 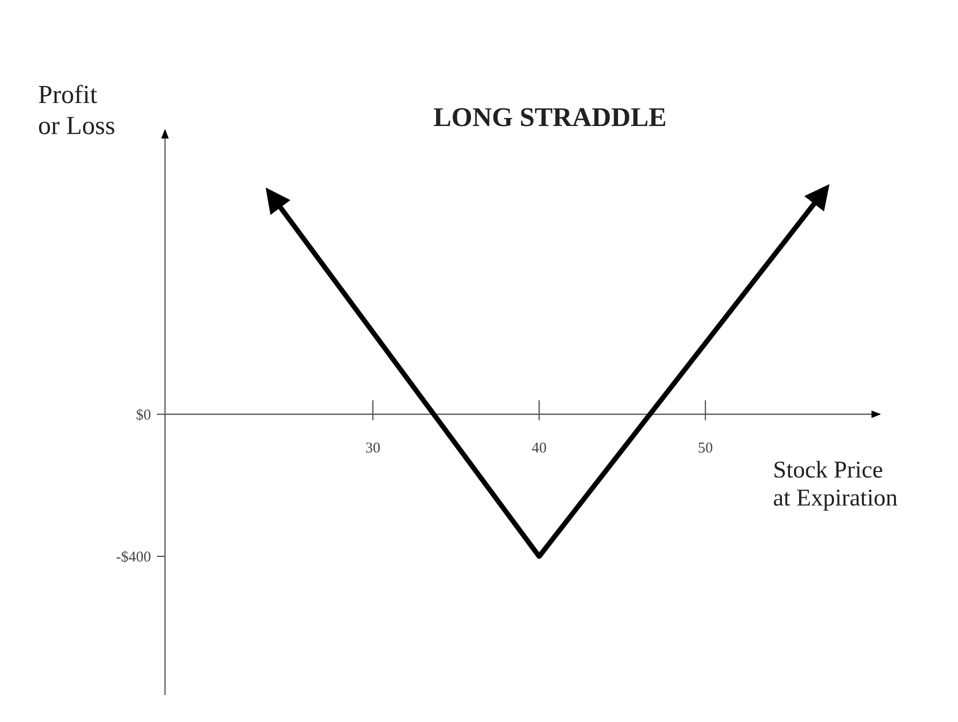 What do you see at coordinates (539, 448) in the screenshot?
I see `x-tick-label: 40` at bounding box center [539, 448].